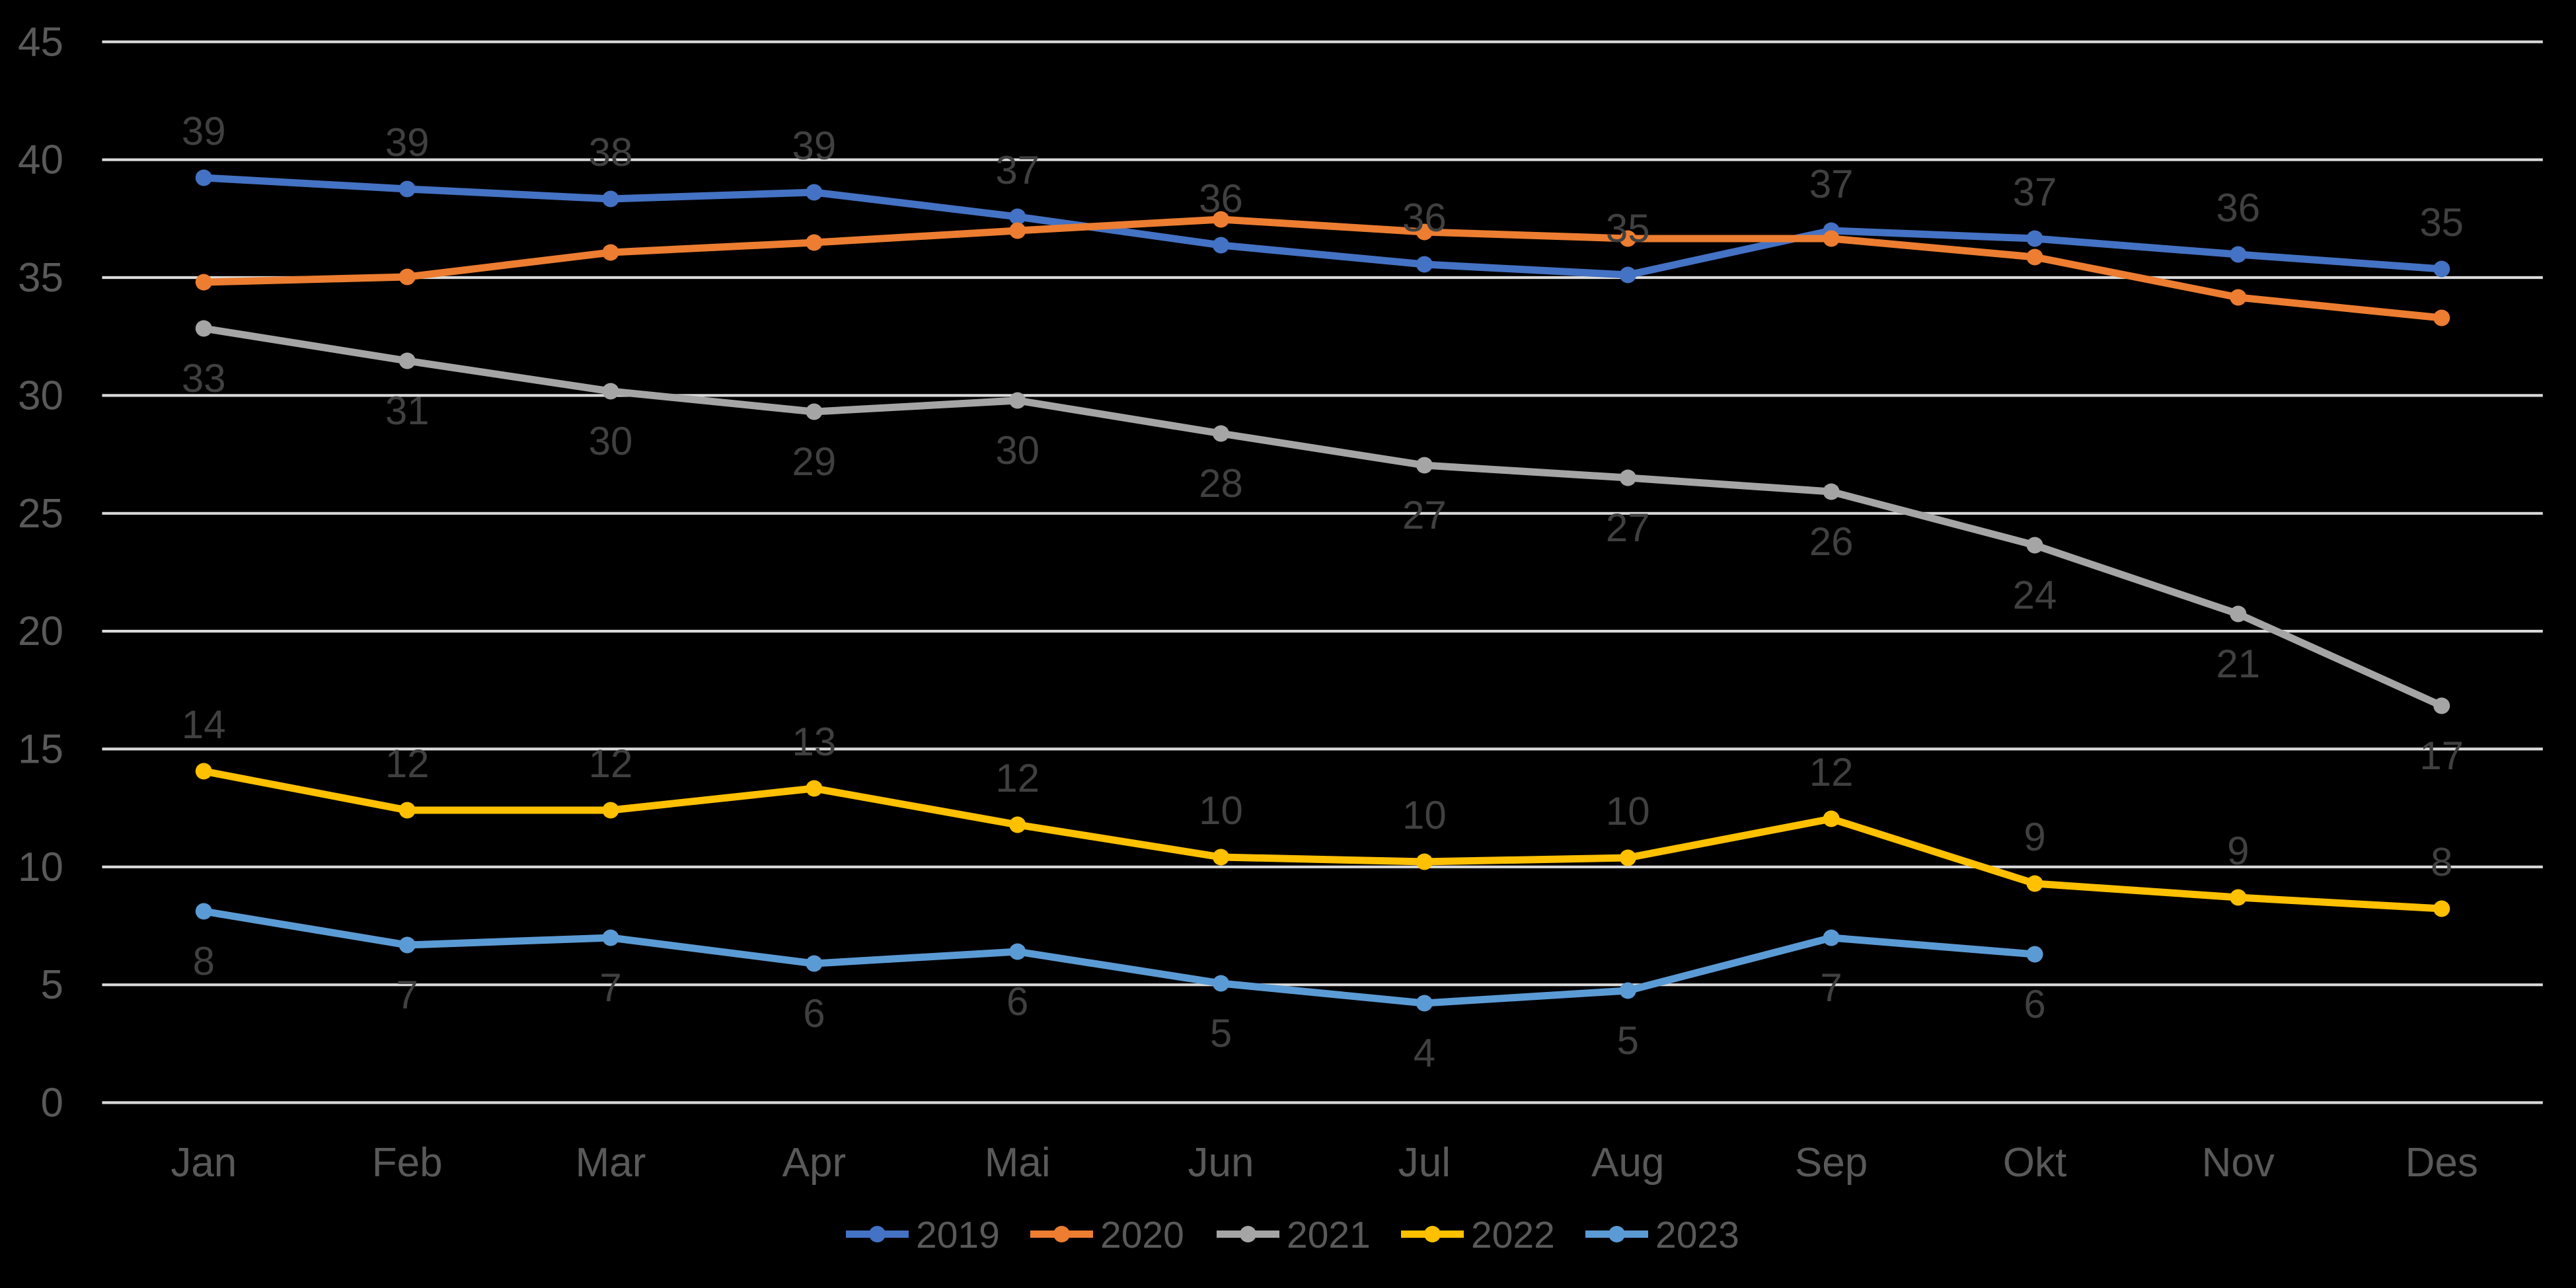  I want to click on svg-text: Jun, so click(1221, 1163).